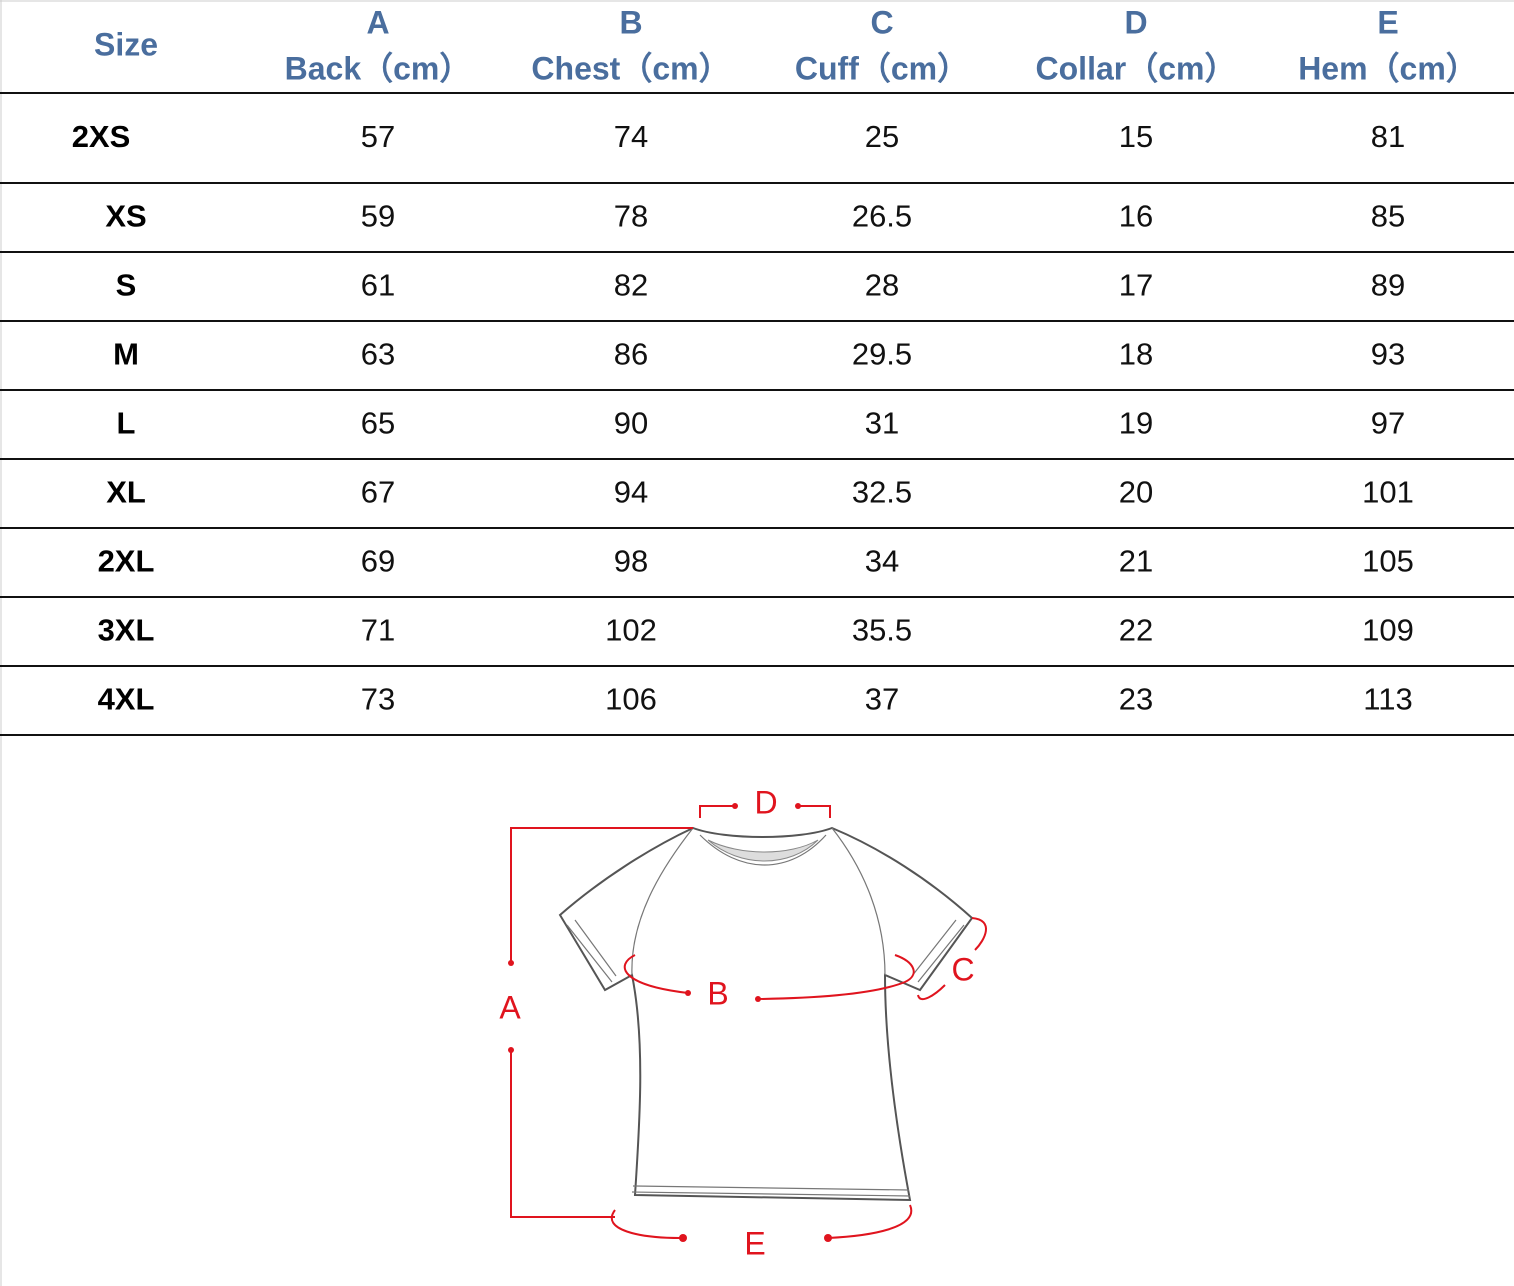 This screenshot has width=1514, height=1286. What do you see at coordinates (510, 1007) in the screenshot?
I see `label-a: A` at bounding box center [510, 1007].